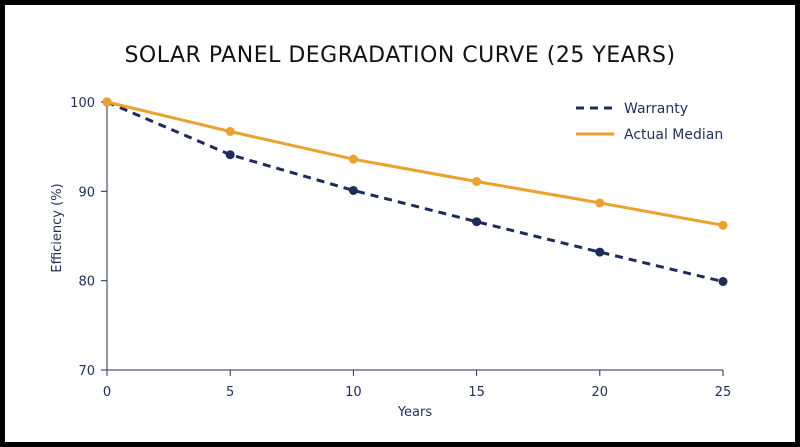  Describe the element at coordinates (107, 392) in the screenshot. I see `x-tick-label: 0` at that location.